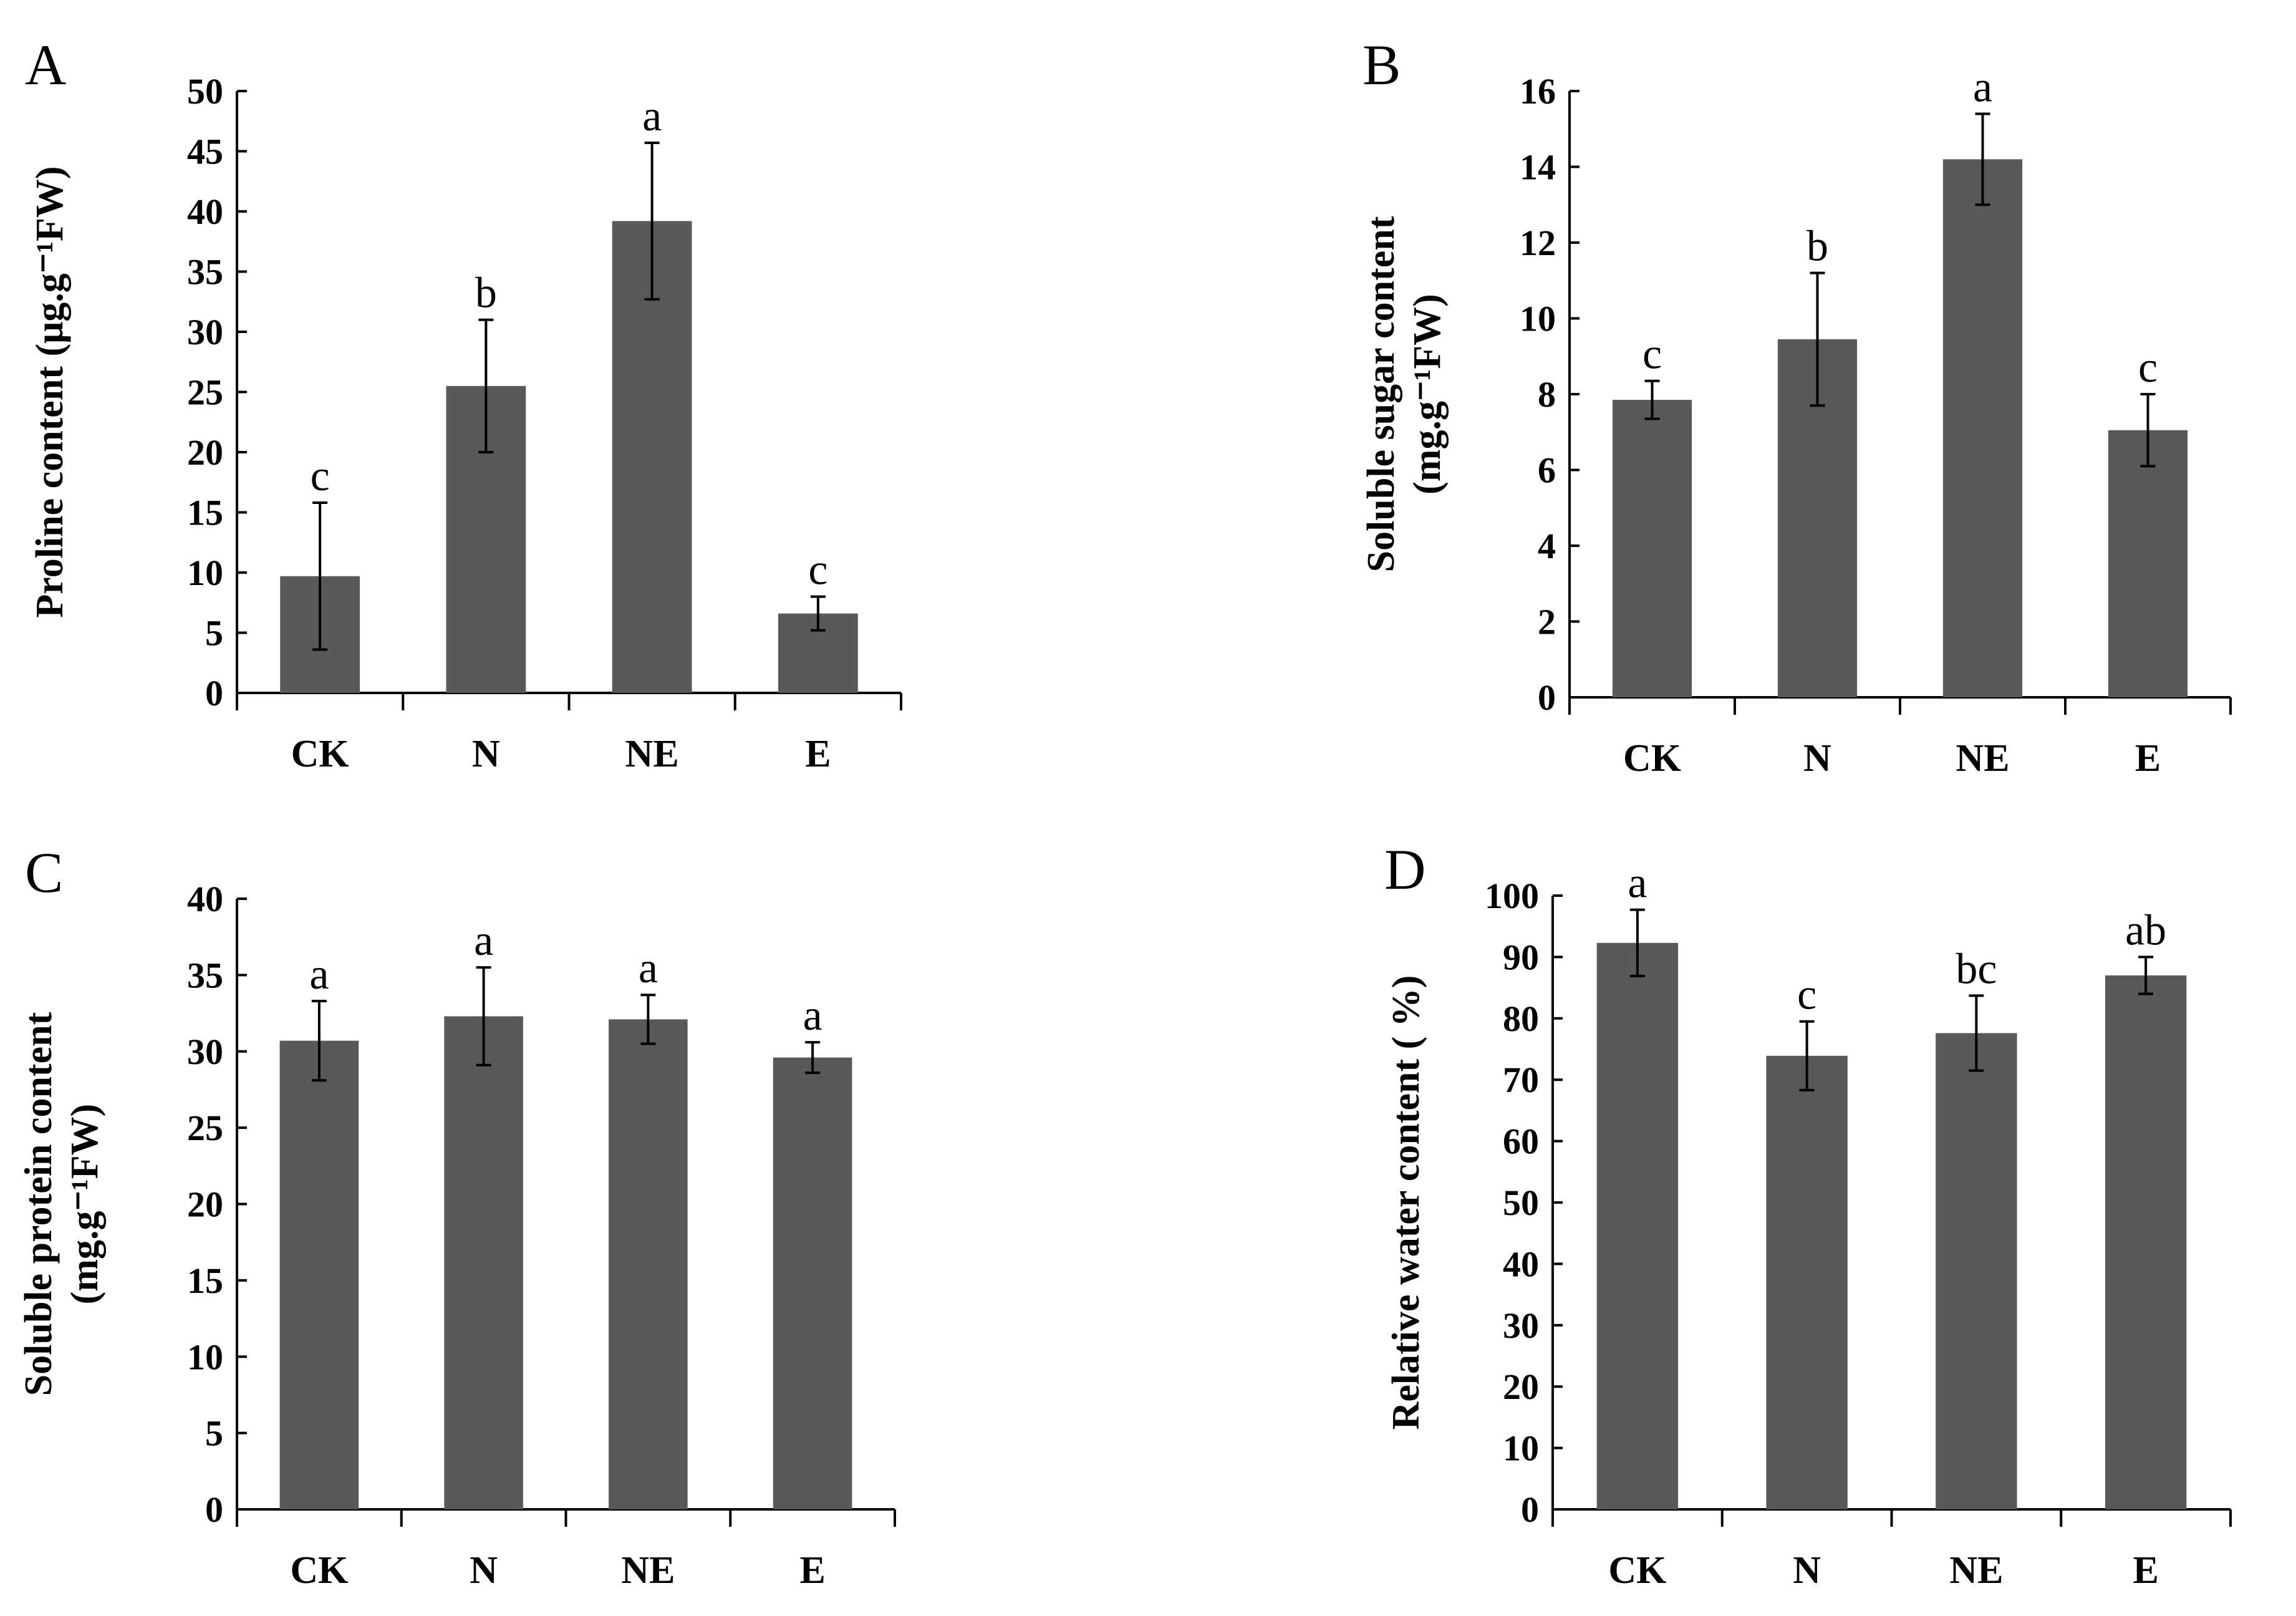 The image size is (2296, 1616). I want to click on panel-letter: D, so click(1404, 869).